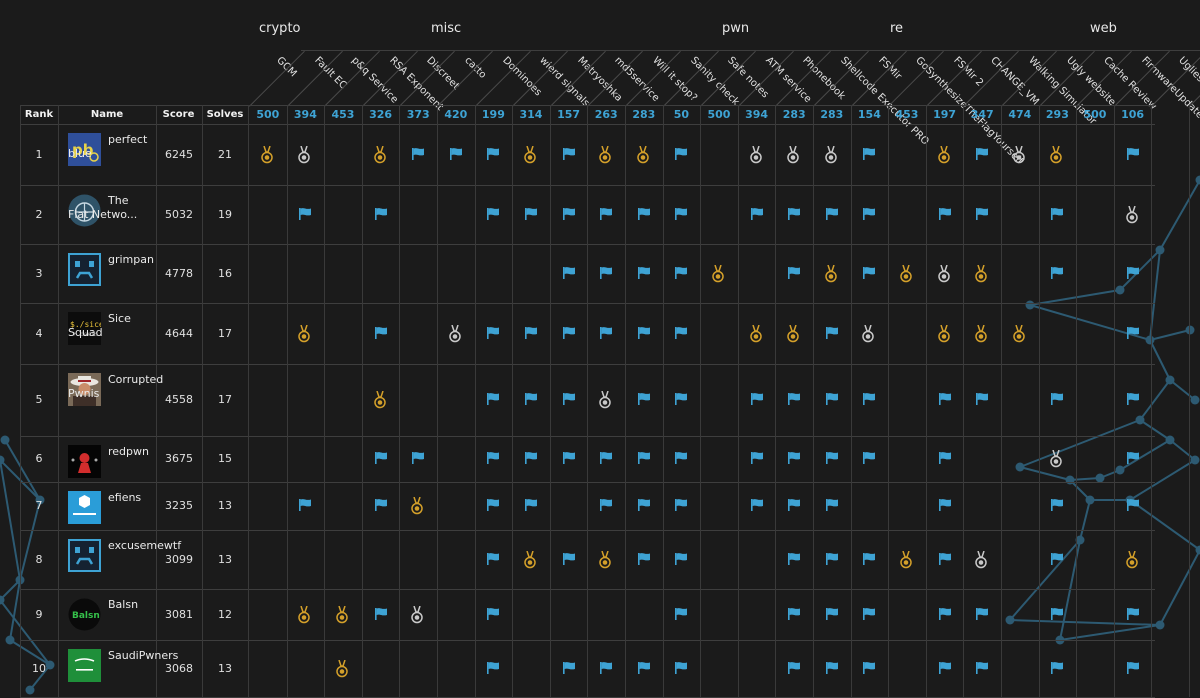 This screenshot has width=1200, height=698. What do you see at coordinates (39, 115) in the screenshot?
I see `rank-column-header: Rank` at bounding box center [39, 115].